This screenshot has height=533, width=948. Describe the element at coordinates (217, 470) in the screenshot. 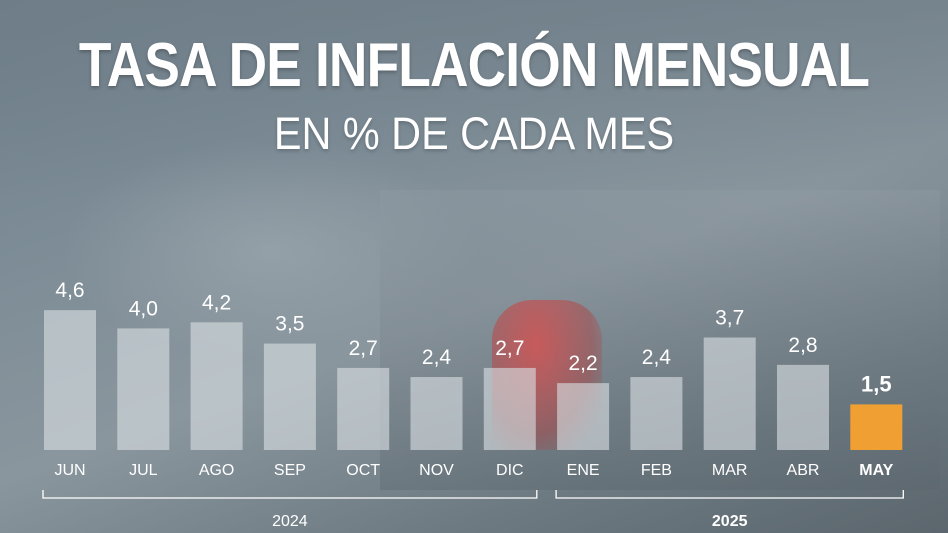

I see `category-label: AGO` at that location.